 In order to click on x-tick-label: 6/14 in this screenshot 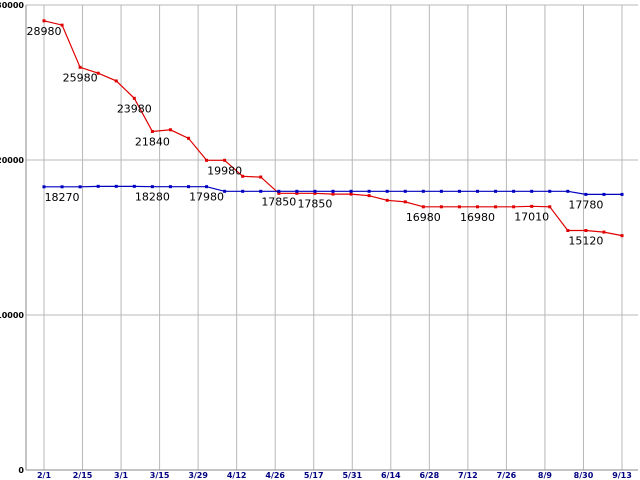, I will do `click(391, 475)`.